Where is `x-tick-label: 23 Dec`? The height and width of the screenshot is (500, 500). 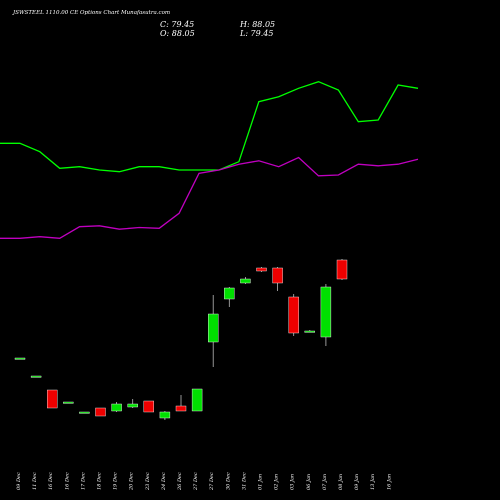
x-tick-label: 23 Dec is located at coordinates (148, 481).